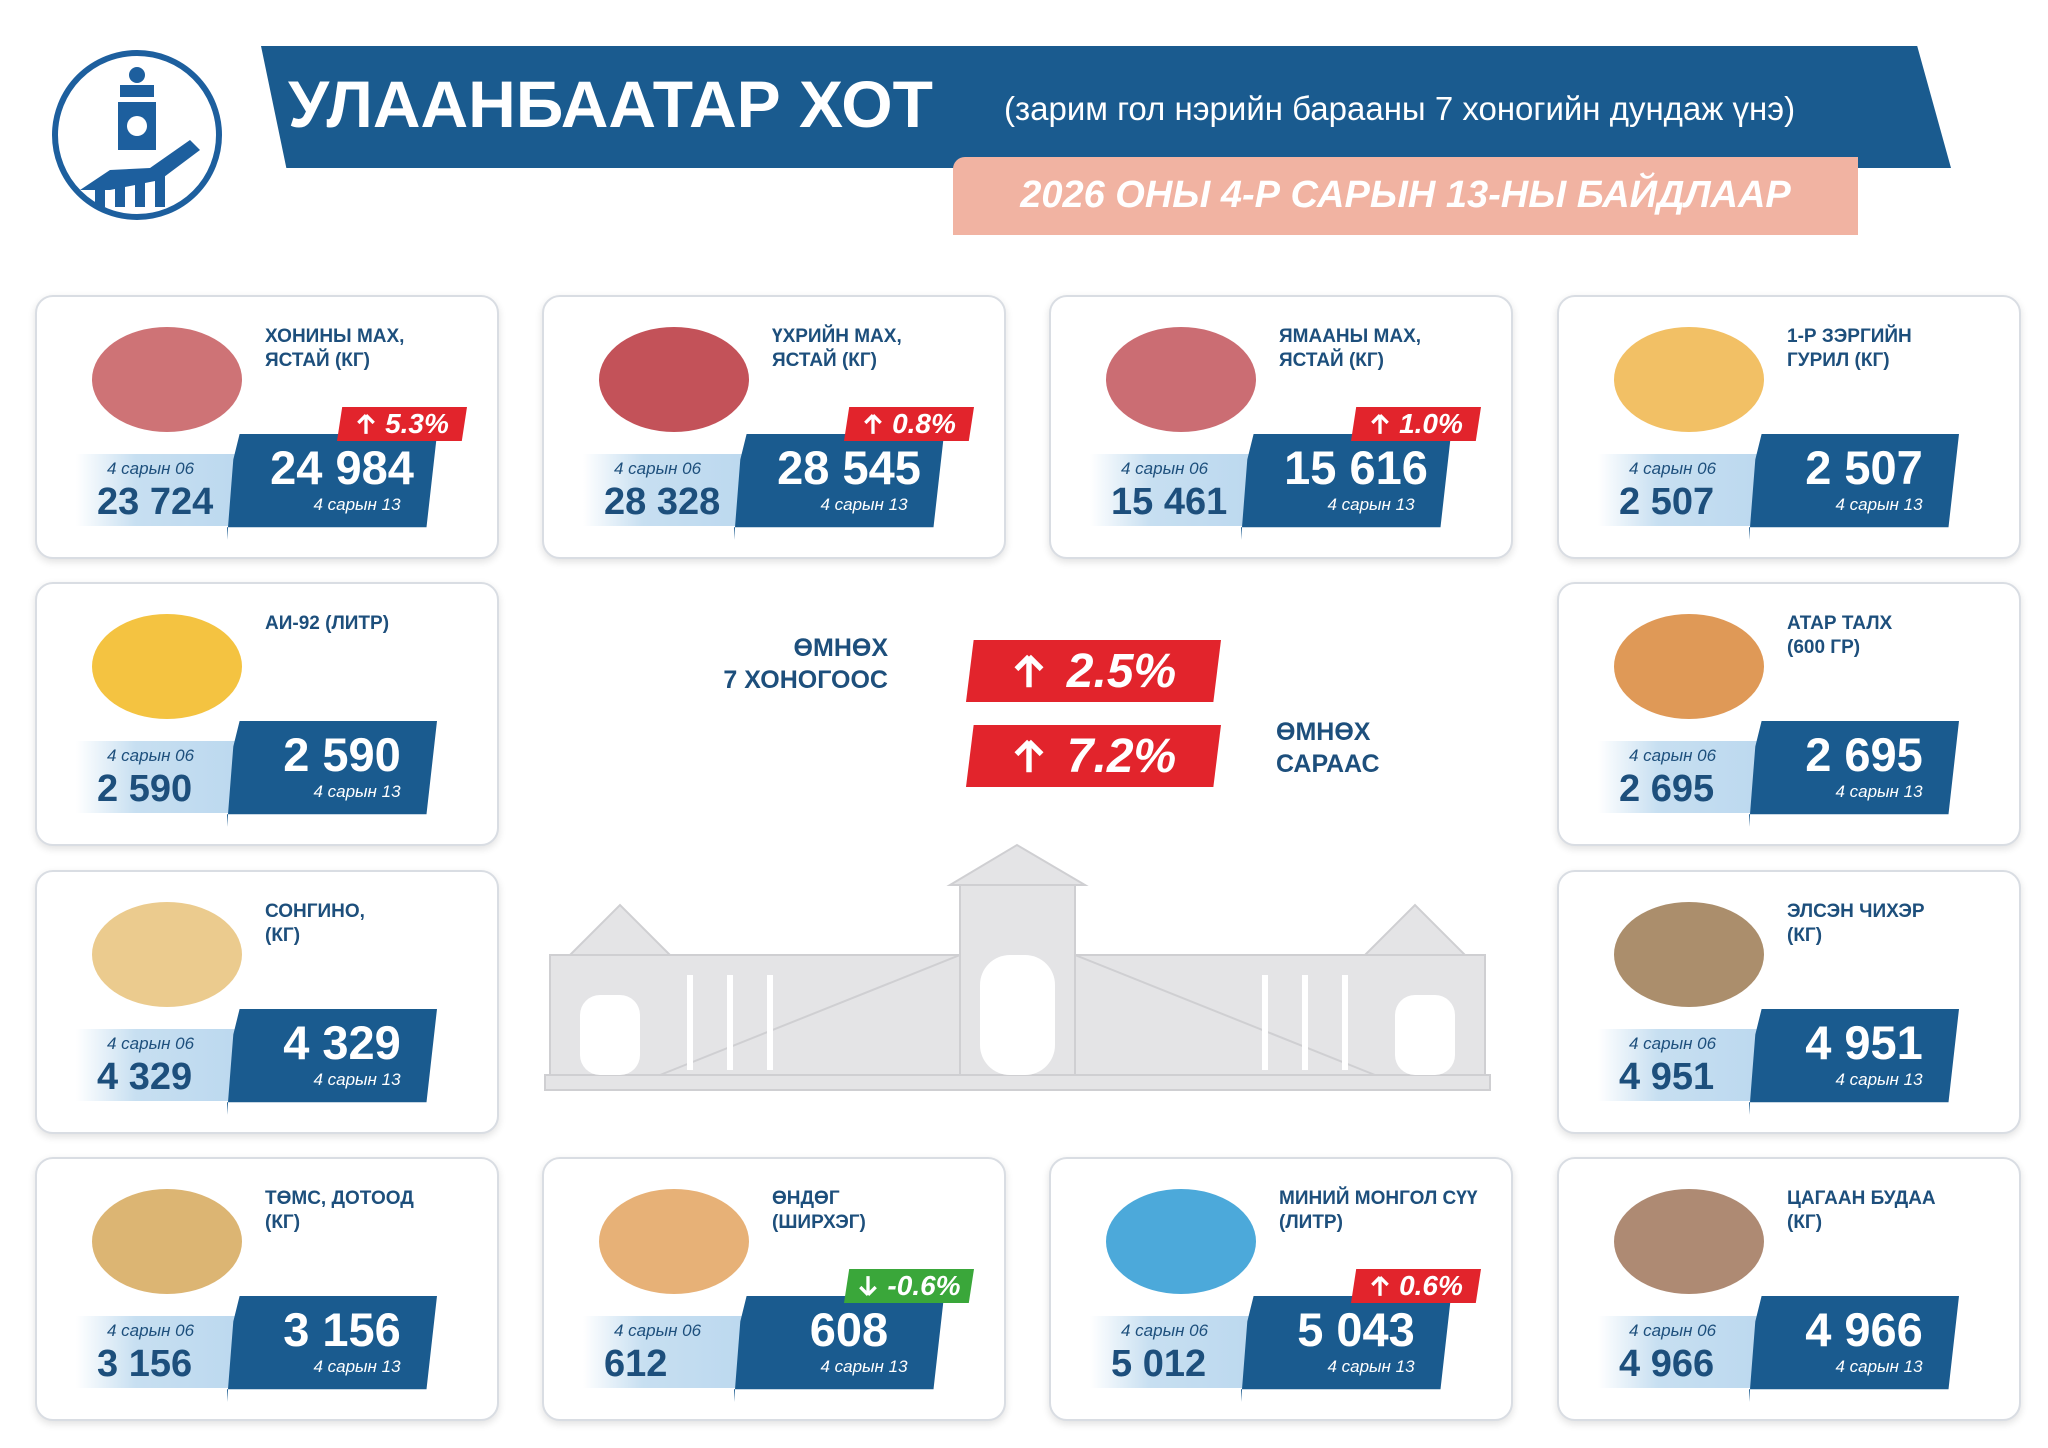 The width and height of the screenshot is (2048, 1448). Describe the element at coordinates (806, 1198) in the screenshot. I see `product-name-line: ӨНДӨГ` at that location.